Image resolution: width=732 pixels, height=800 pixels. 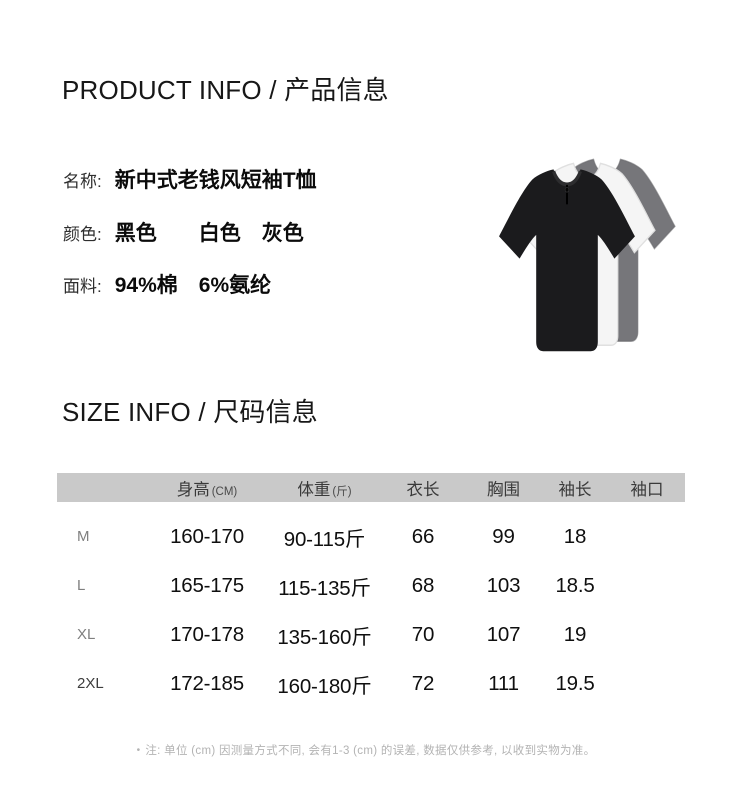 I want to click on tshirt-stack-image, so click(x=587, y=255).